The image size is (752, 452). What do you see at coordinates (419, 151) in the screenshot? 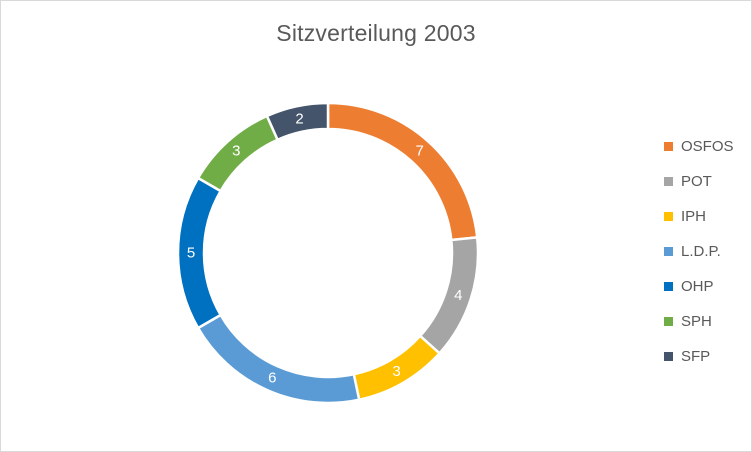
I see `data-label: 7` at bounding box center [419, 151].